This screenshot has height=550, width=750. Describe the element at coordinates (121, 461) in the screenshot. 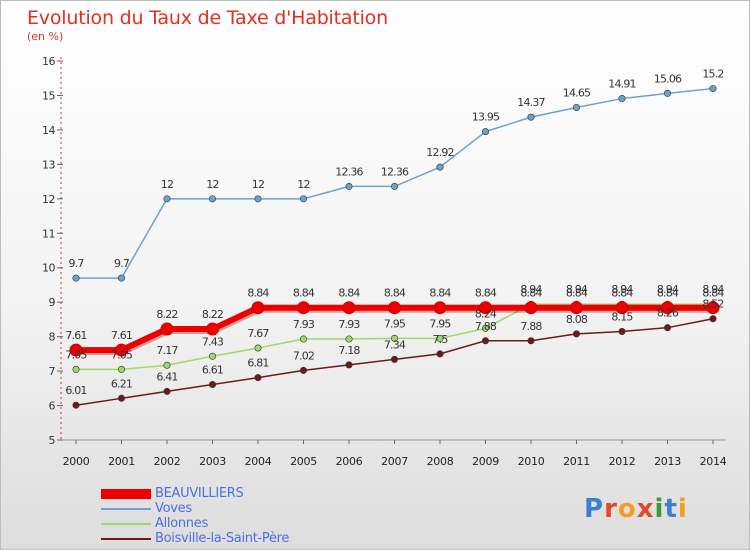

I see `x-tick-label: 2001` at that location.